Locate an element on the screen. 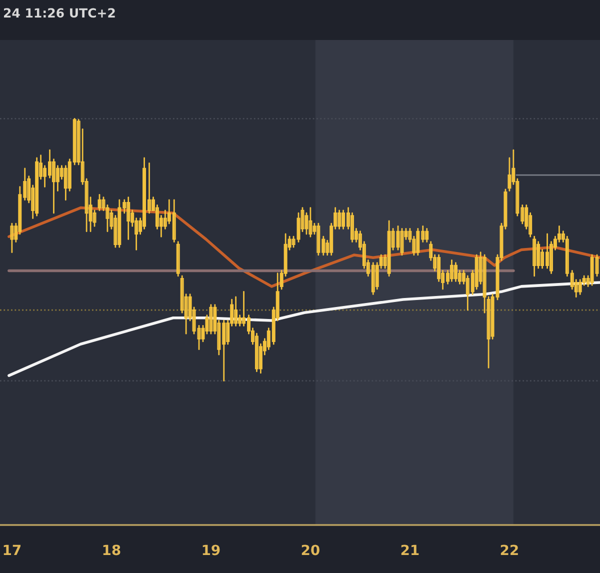 Image resolution: width=600 pixels, height=573 pixels. x-tick-label: 20 is located at coordinates (311, 550).